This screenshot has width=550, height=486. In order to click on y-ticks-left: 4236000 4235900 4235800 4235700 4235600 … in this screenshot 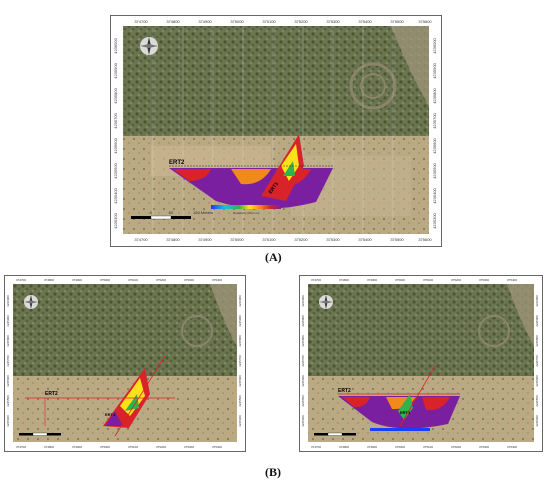, I will do `click(115, 132)`.